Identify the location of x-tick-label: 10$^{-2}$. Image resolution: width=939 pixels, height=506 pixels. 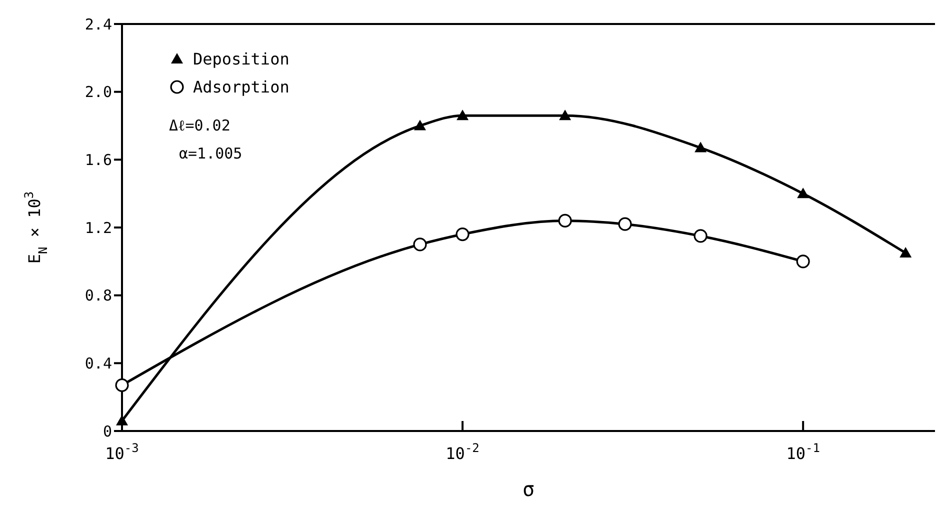
(463, 452).